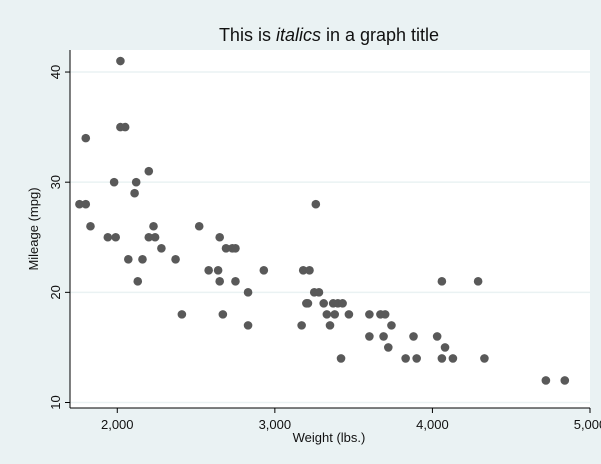 Image resolution: width=601 pixels, height=464 pixels. Describe the element at coordinates (275, 424) in the screenshot. I see `x-tick-label: 3,000` at that location.